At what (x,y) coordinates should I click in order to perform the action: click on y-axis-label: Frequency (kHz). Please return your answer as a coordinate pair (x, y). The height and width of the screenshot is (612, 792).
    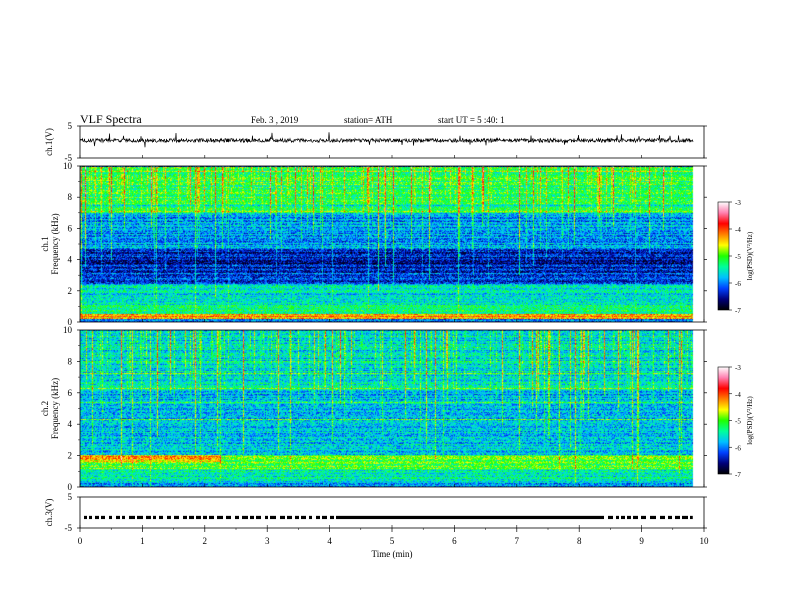
    Looking at the image, I should click on (55, 408).